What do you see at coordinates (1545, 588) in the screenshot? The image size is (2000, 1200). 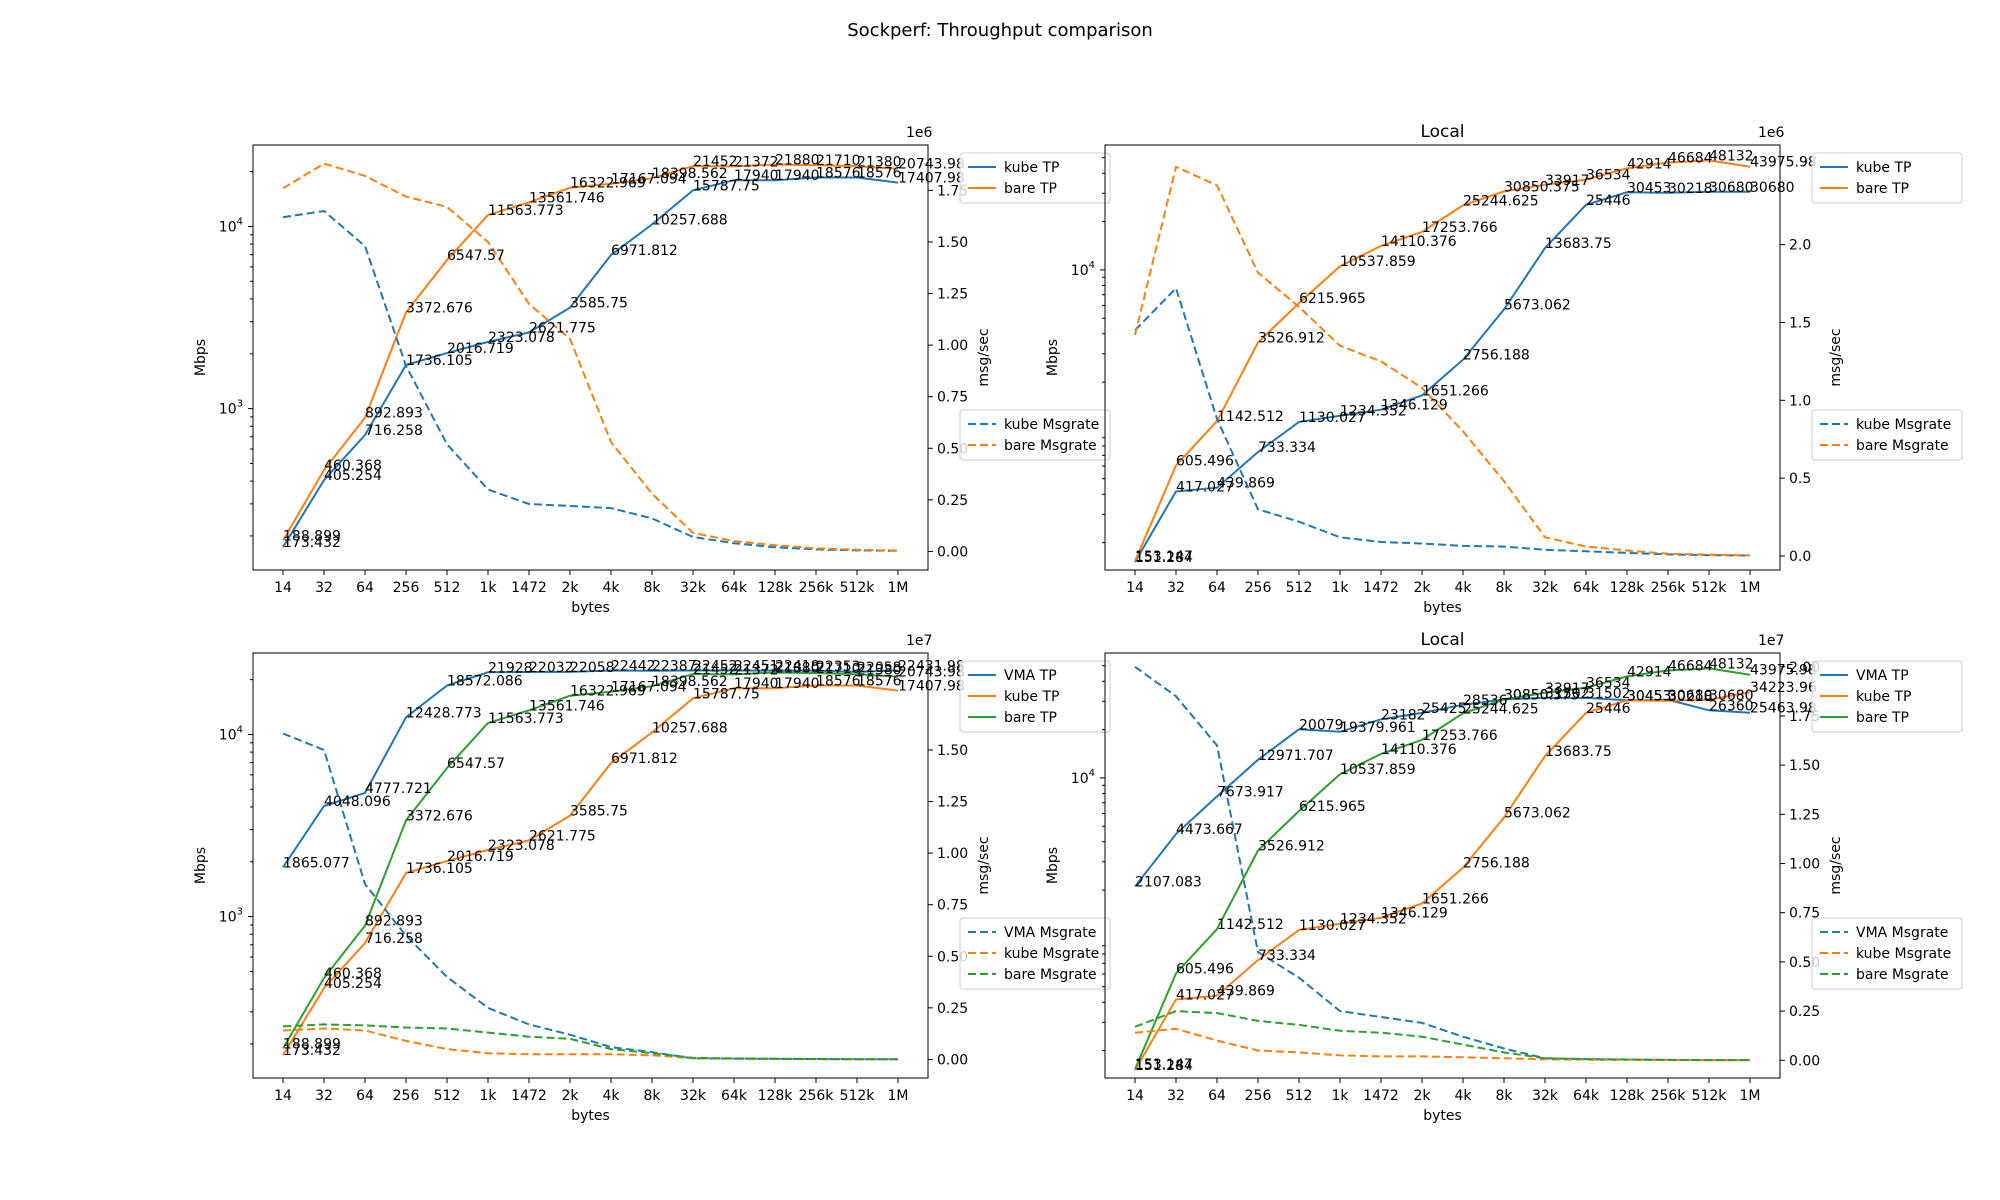 I see `x-tick-label: 32k` at bounding box center [1545, 588].